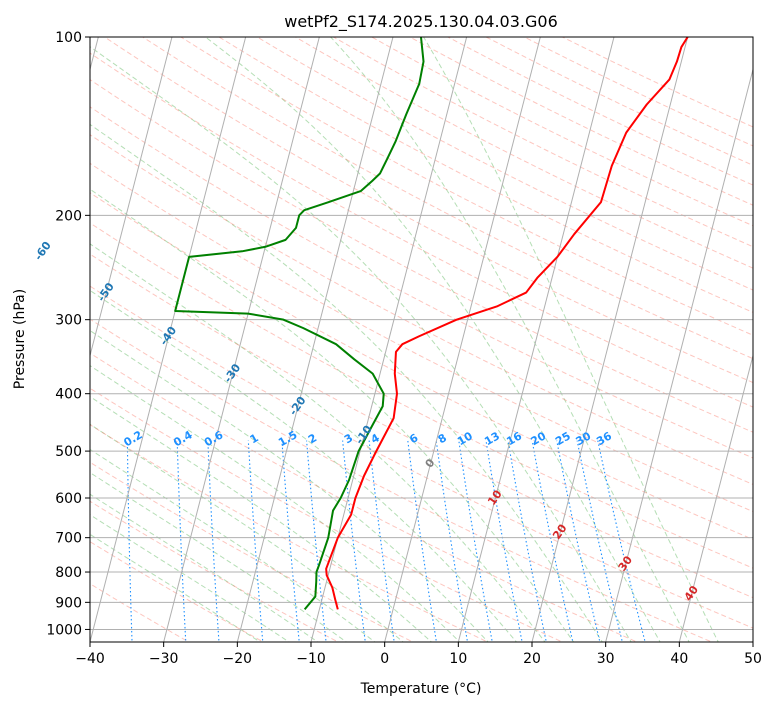 The width and height of the screenshot is (775, 708). What do you see at coordinates (532, 659) in the screenshot?
I see `x-tick-label: 20` at bounding box center [532, 659].